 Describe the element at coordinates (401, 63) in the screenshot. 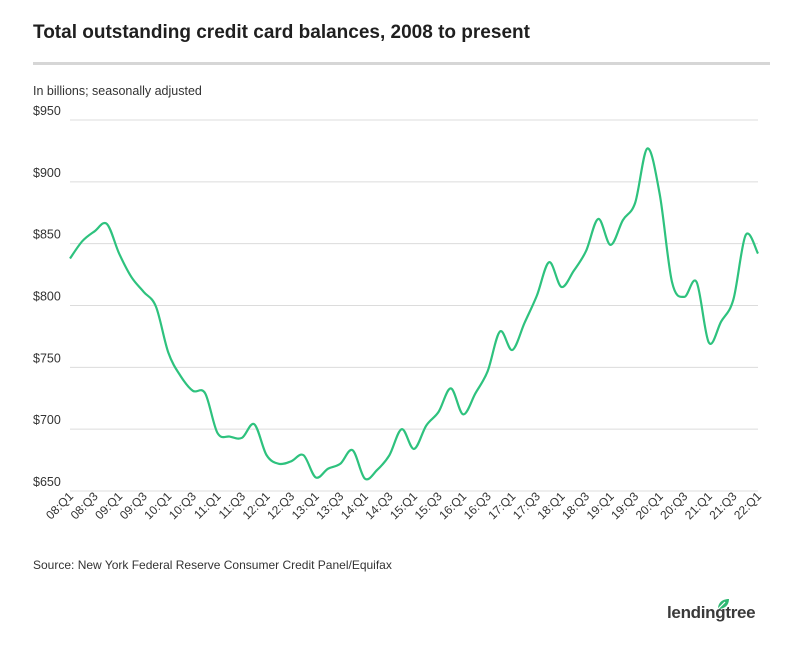

I see `title-divider` at that location.